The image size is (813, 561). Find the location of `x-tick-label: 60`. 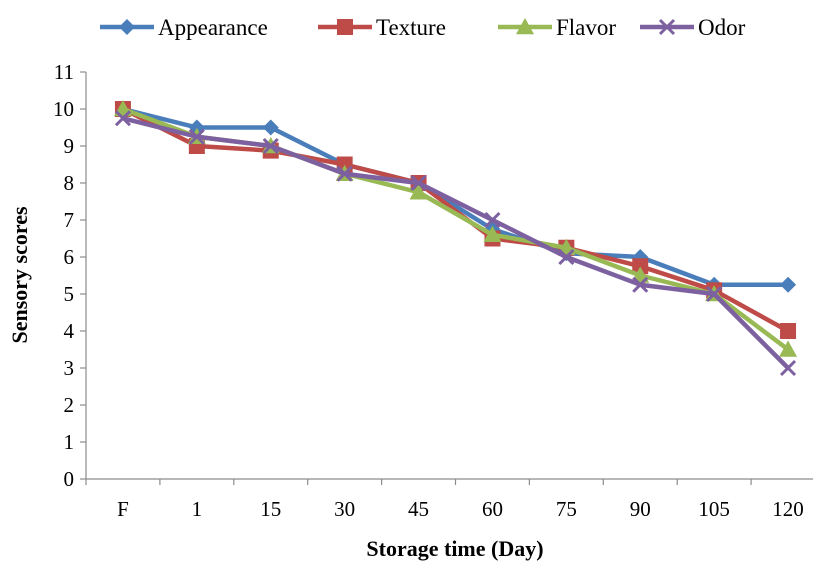

x-tick-label: 60 is located at coordinates (492, 509).